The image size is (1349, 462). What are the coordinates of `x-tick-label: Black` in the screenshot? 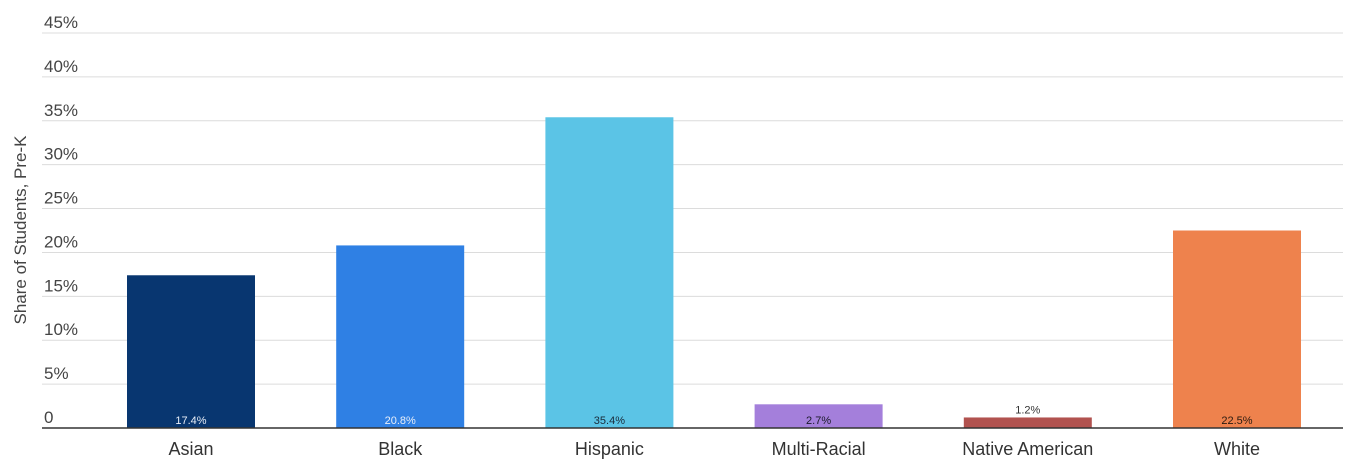 It's located at (400, 449).